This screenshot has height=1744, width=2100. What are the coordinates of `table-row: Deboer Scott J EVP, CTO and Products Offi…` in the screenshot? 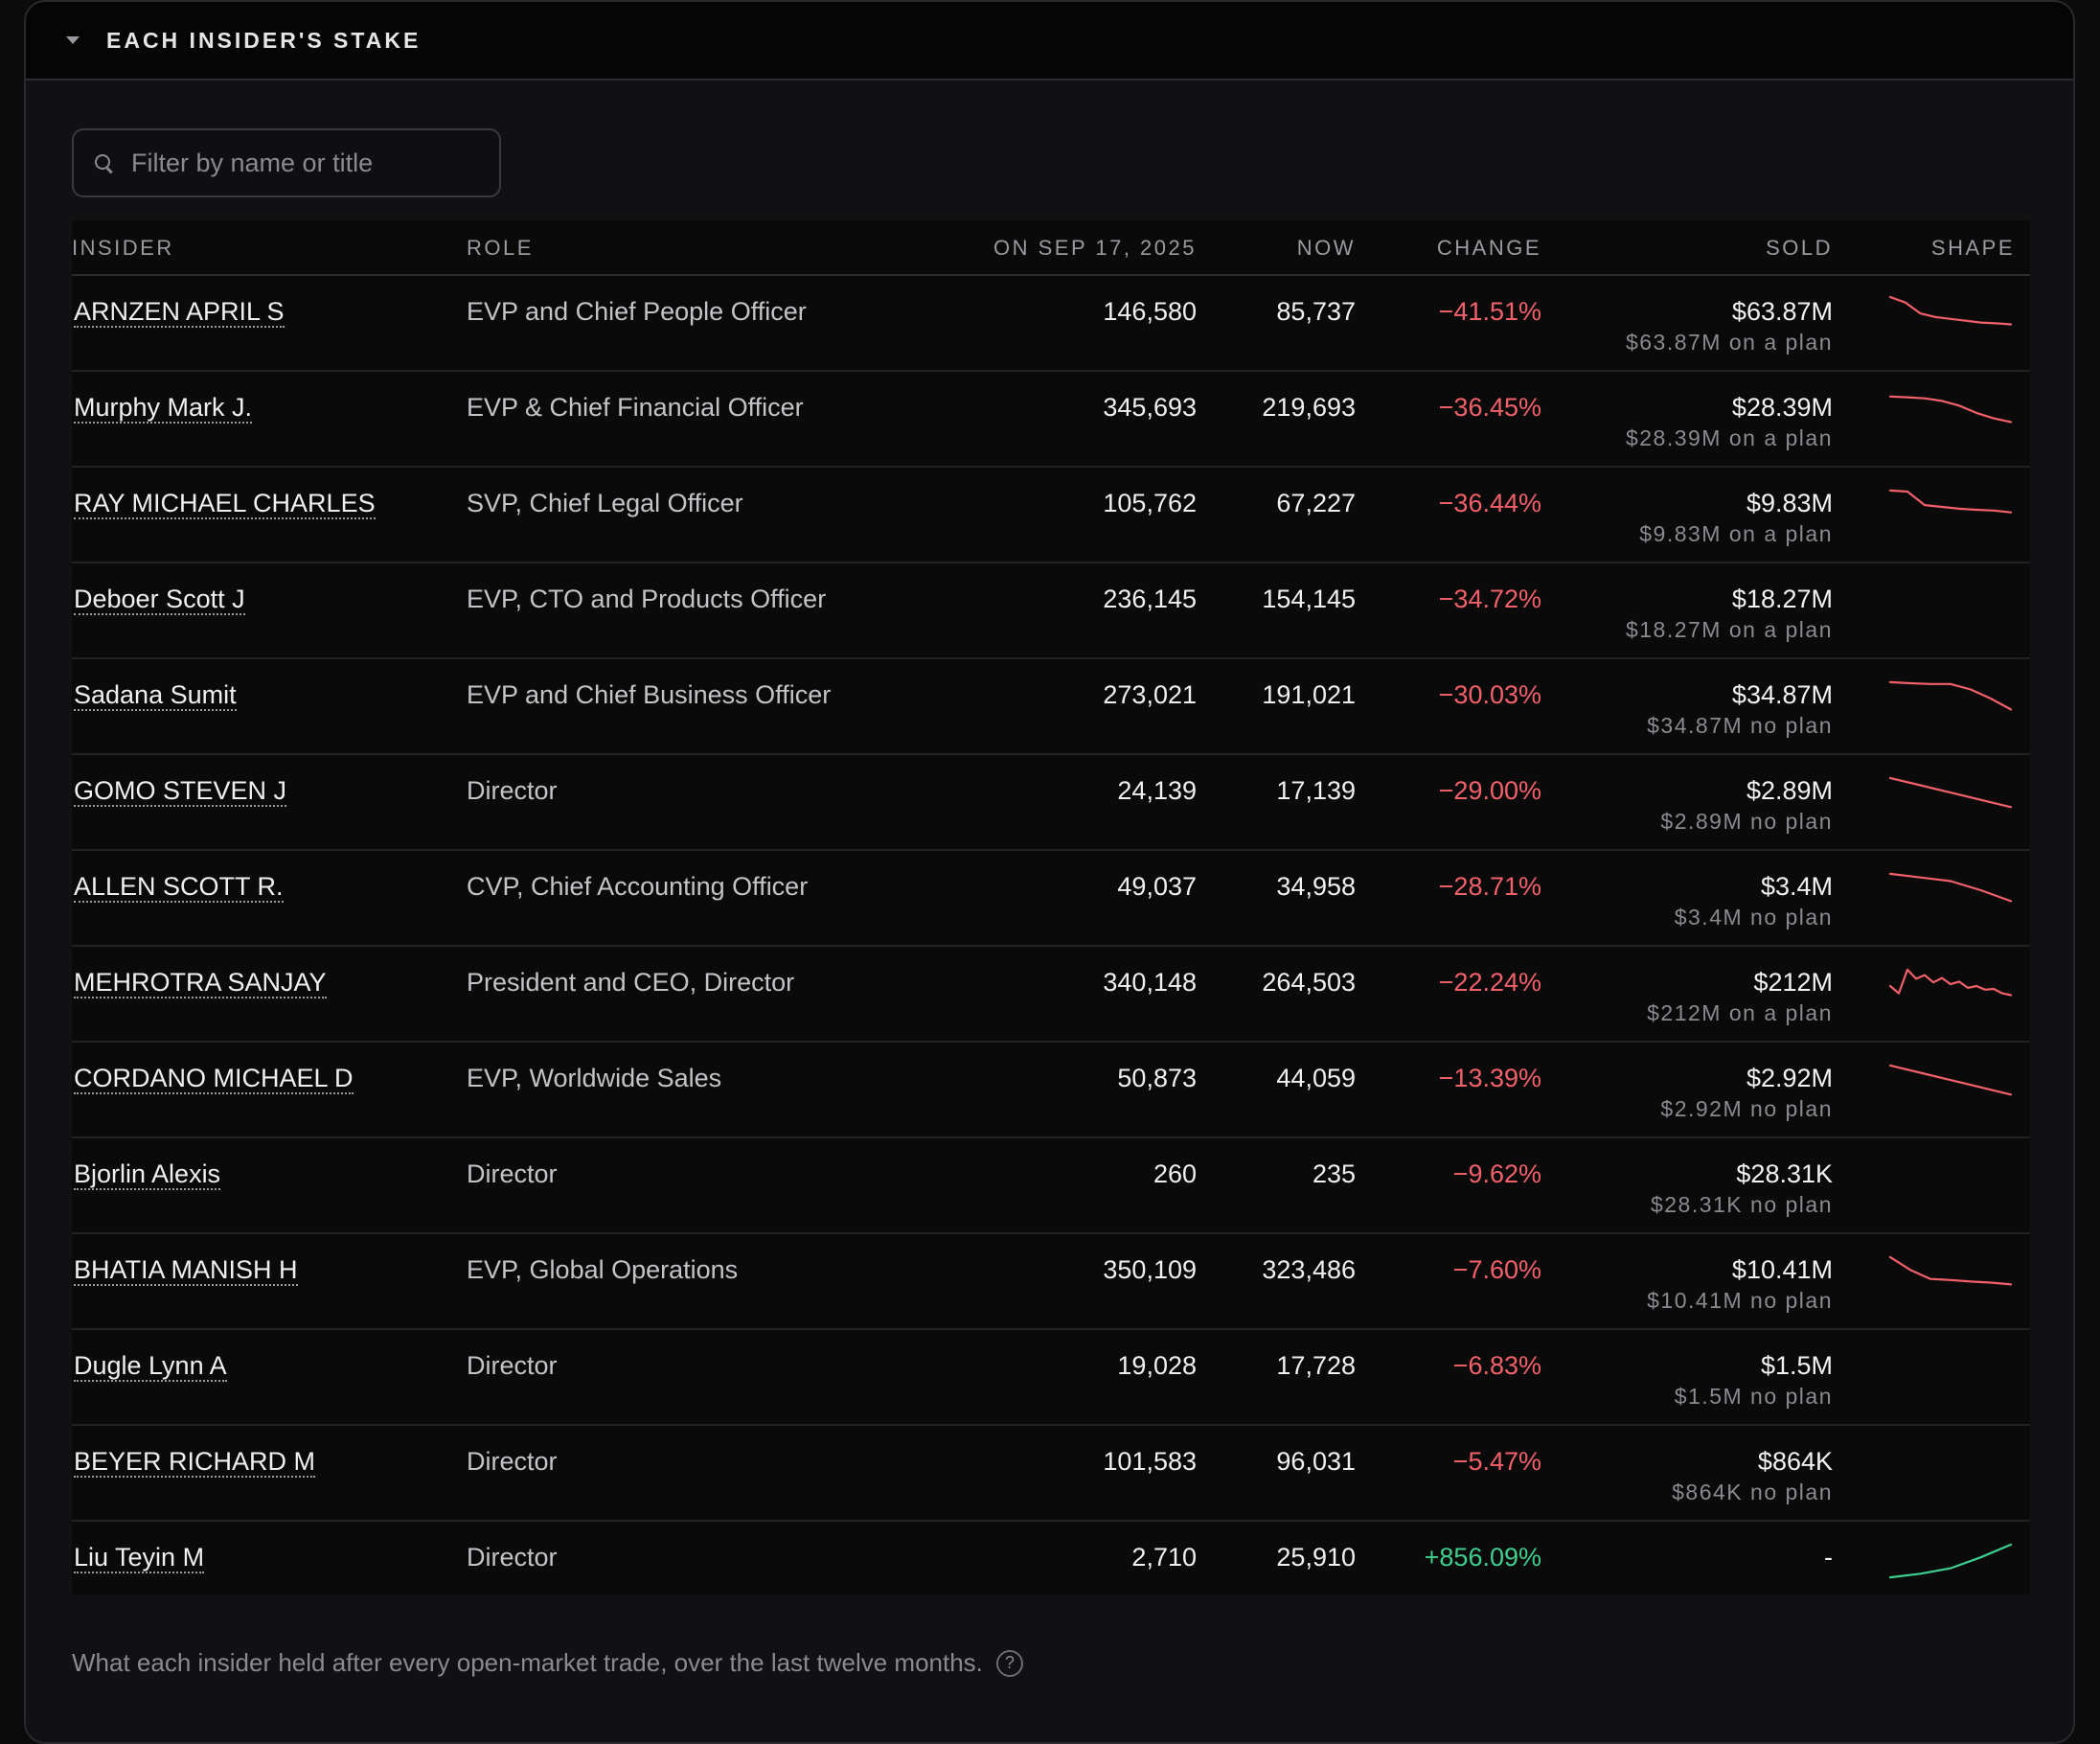 It's located at (1051, 611).